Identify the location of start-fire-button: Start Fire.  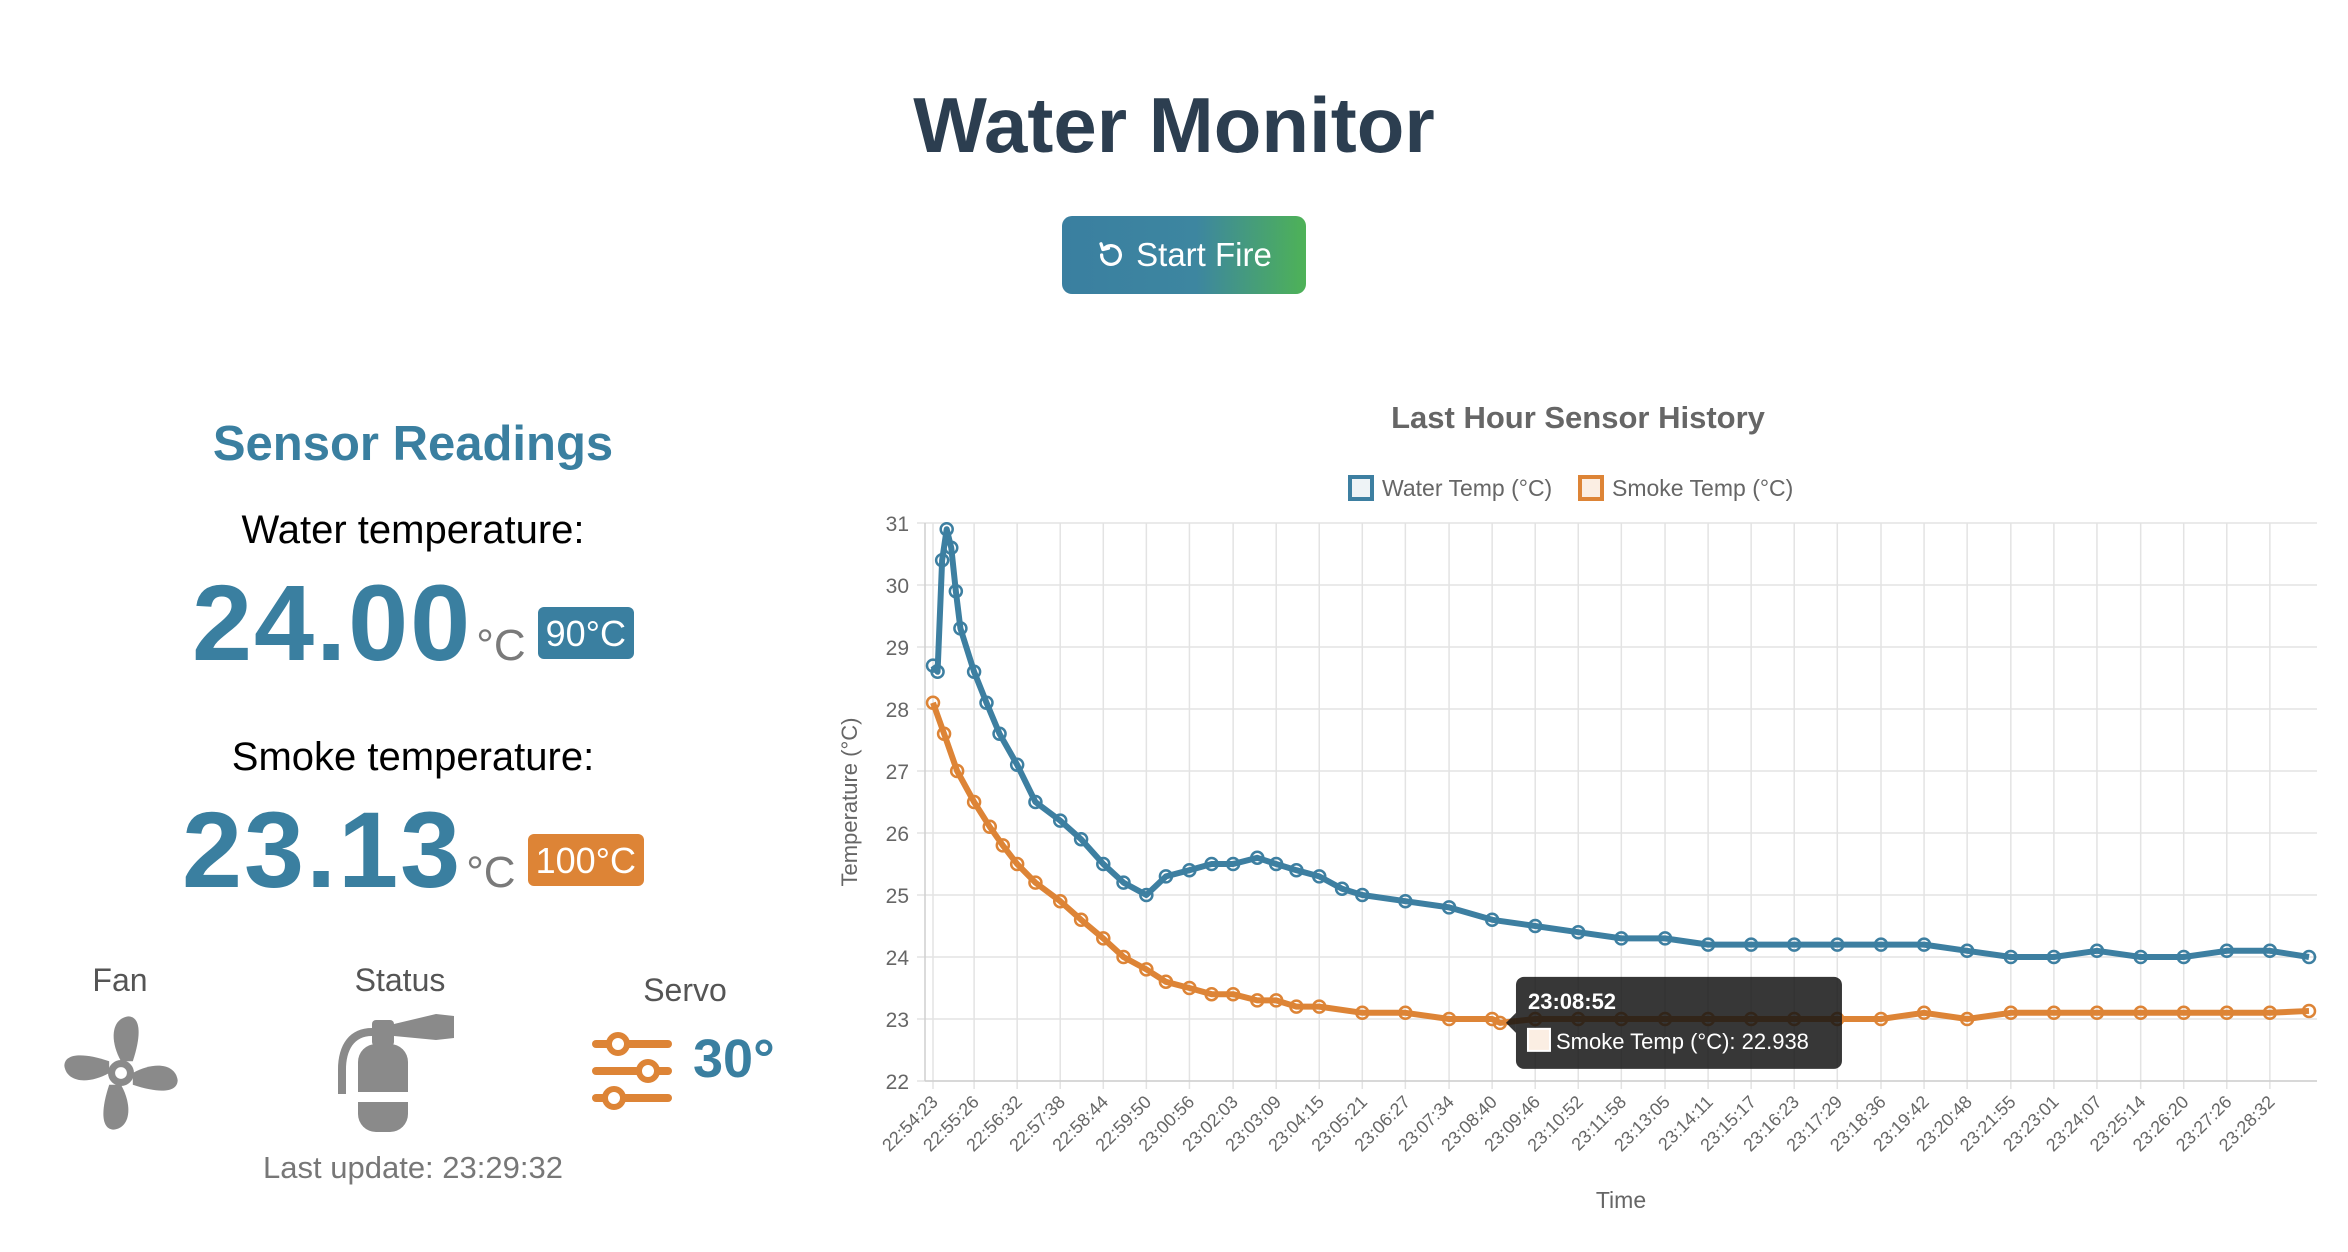
(1184, 255).